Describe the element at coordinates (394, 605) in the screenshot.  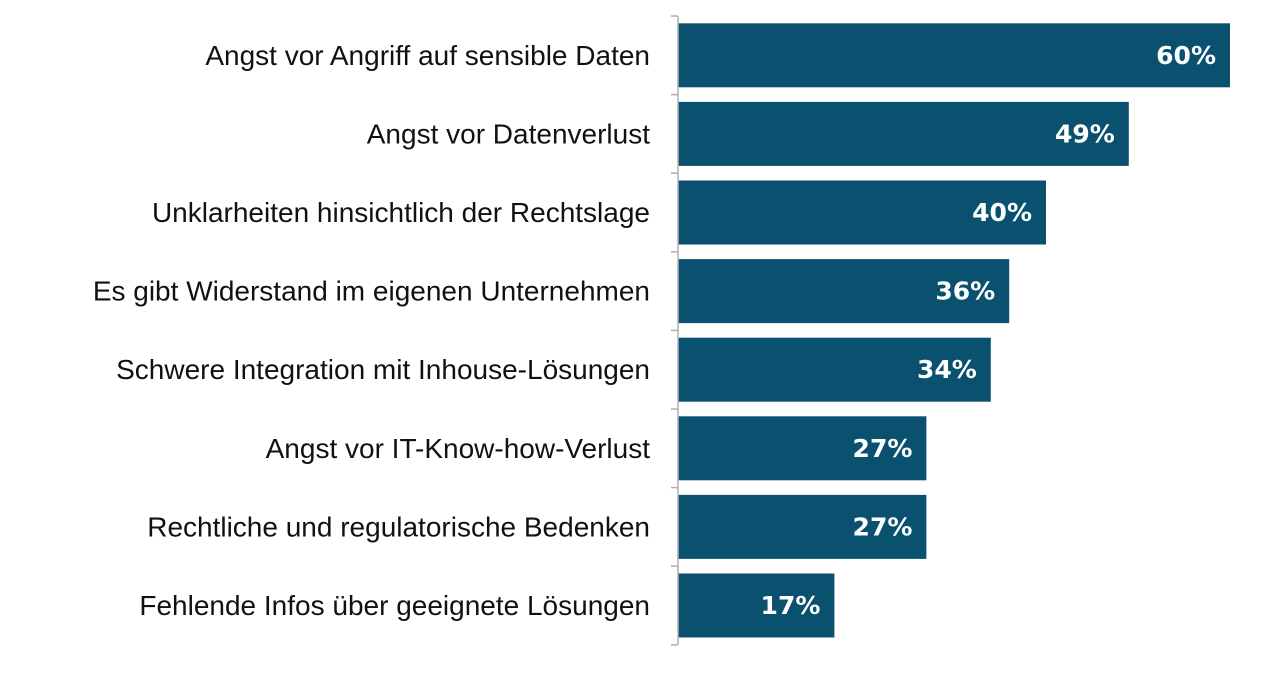
I see `category-label-8: Fehlende Infos über geeignete Lösungen` at that location.